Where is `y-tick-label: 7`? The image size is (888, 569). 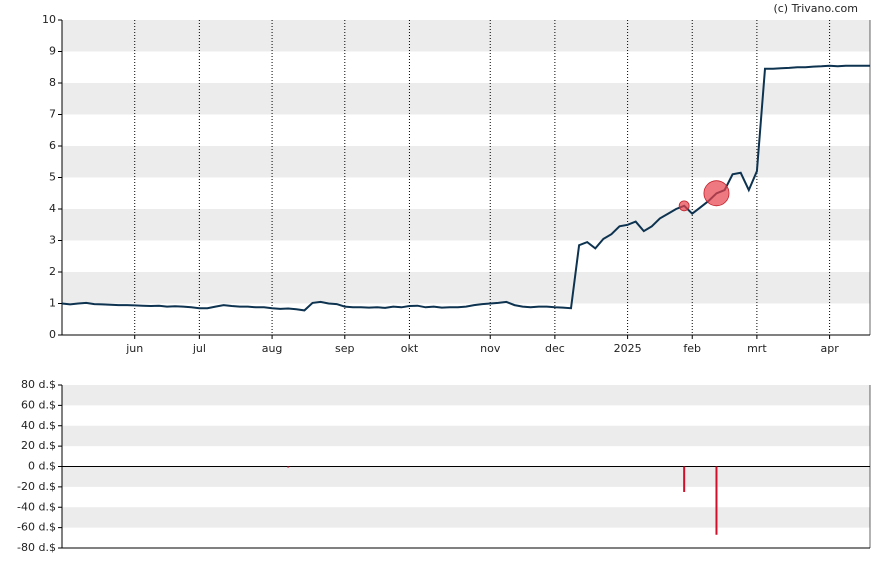 y-tick-label: 7 is located at coordinates (52, 114).